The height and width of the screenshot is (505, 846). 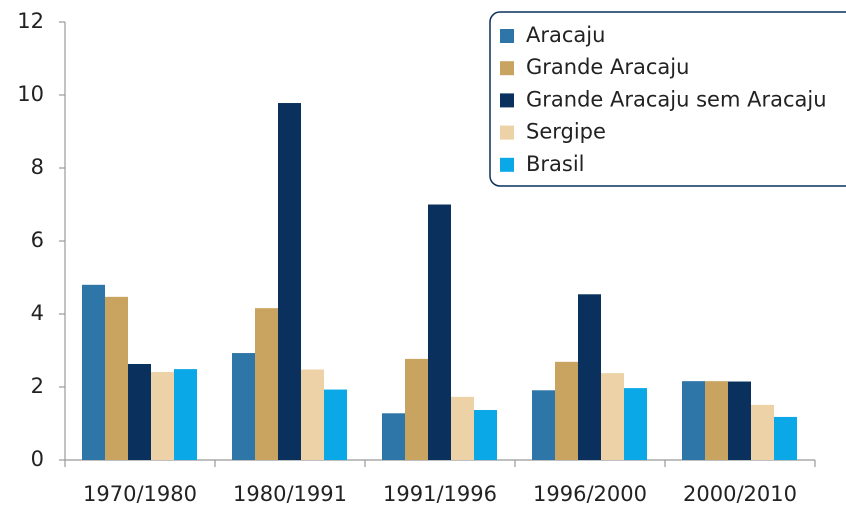 I want to click on legend-label: Sergipe, so click(x=566, y=132).